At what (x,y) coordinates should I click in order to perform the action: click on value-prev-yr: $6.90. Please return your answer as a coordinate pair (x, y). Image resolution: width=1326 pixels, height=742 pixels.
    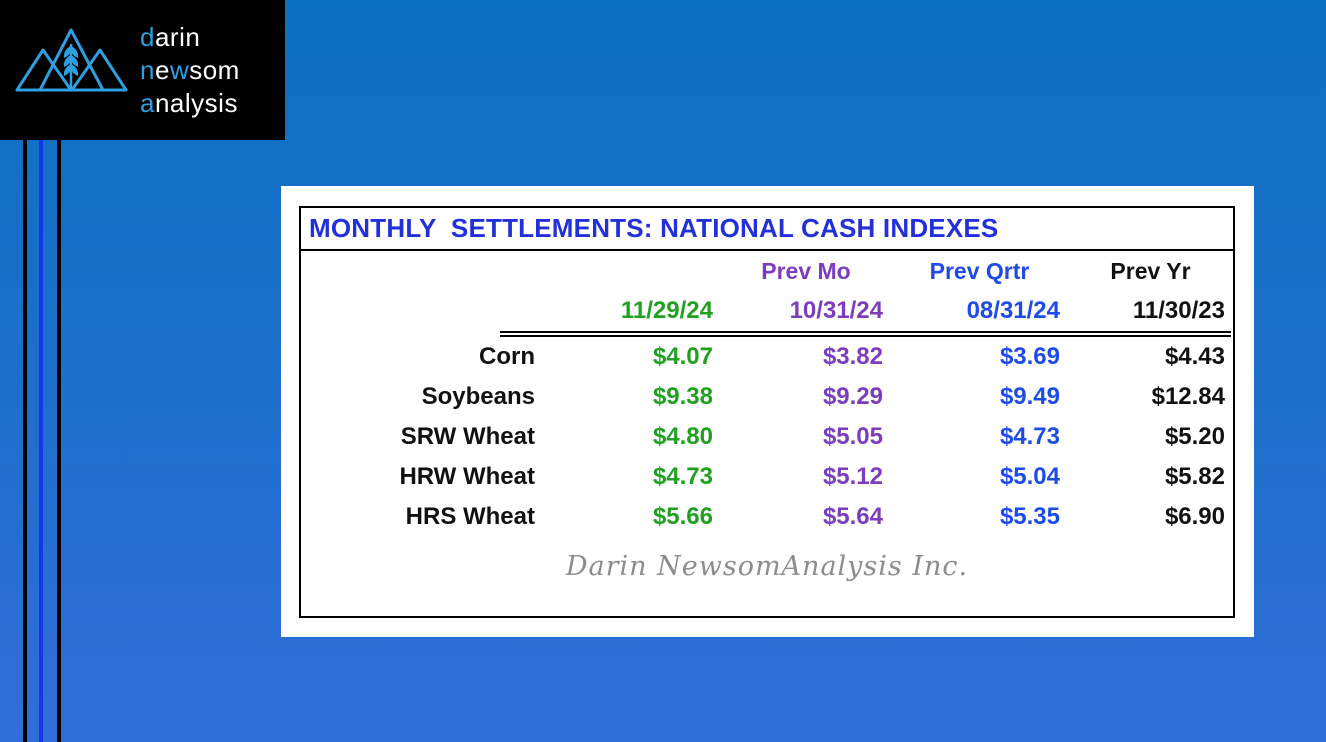
    Looking at the image, I should click on (1194, 516).